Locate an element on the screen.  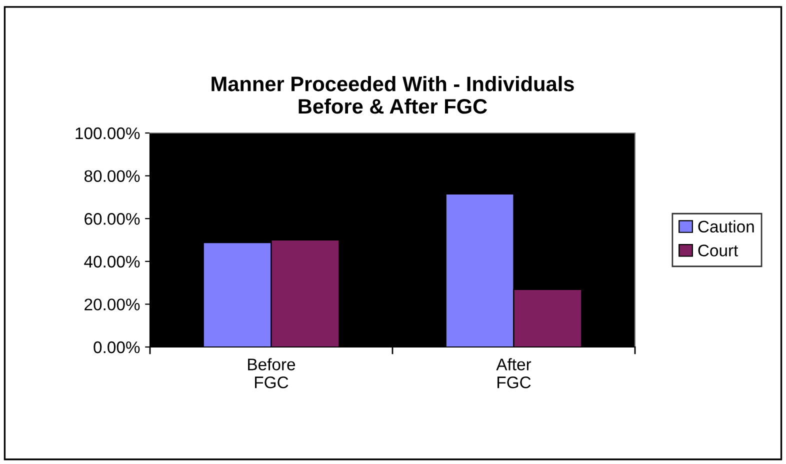
y-tick-label: 0.00% is located at coordinates (117, 347).